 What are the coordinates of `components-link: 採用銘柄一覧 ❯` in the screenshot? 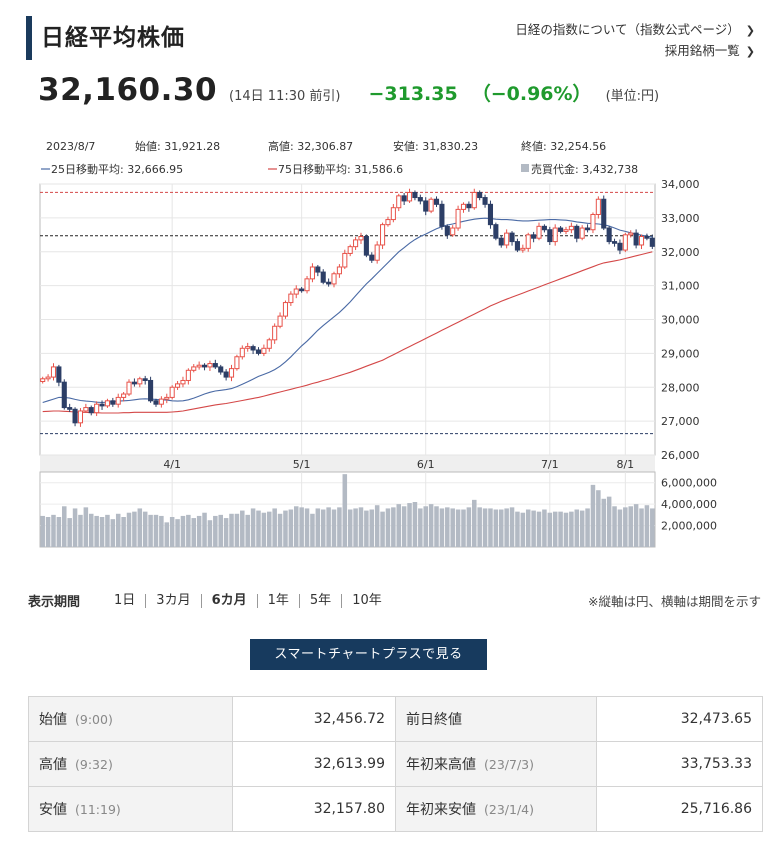 It's located at (635, 51).